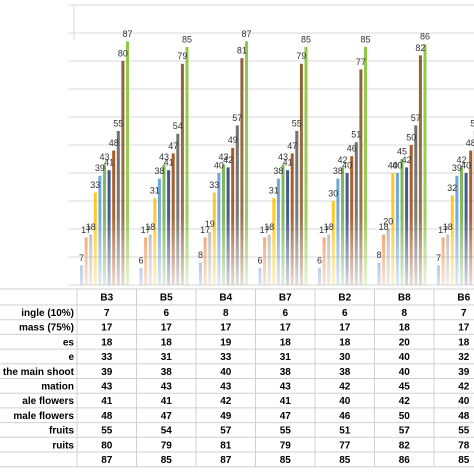  I want to click on bar-label: 86, so click(425, 37).